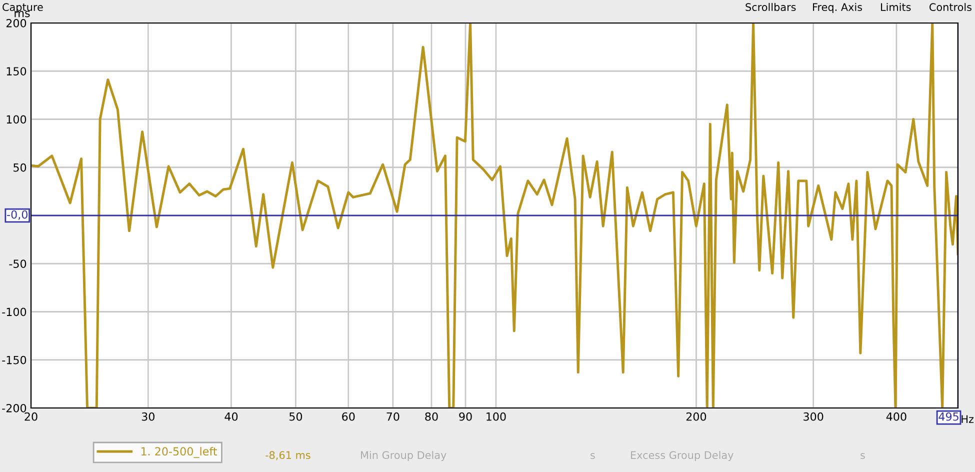 The height and width of the screenshot is (472, 975). Describe the element at coordinates (17, 264) in the screenshot. I see `y-tick-label: -50` at that location.